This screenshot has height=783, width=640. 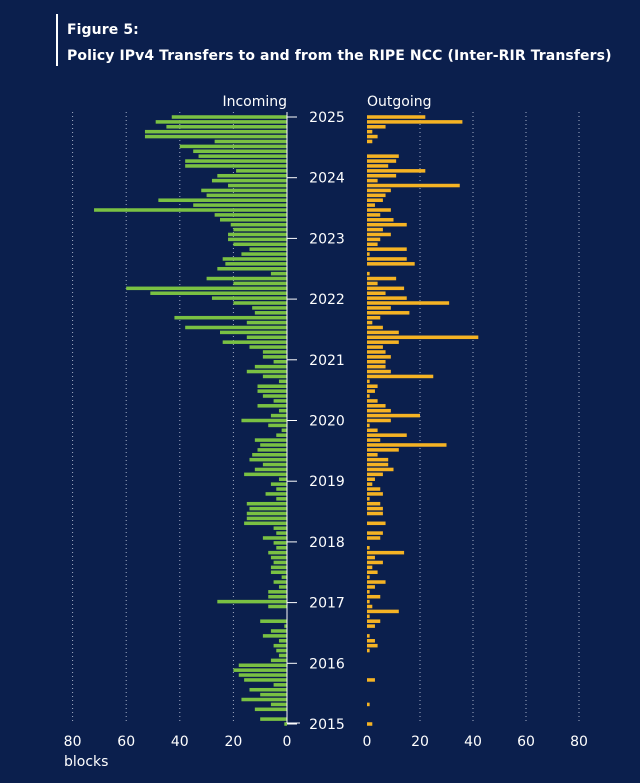 What do you see at coordinates (327, 543) in the screenshot?
I see `year-tick-label: 2018` at bounding box center [327, 543].